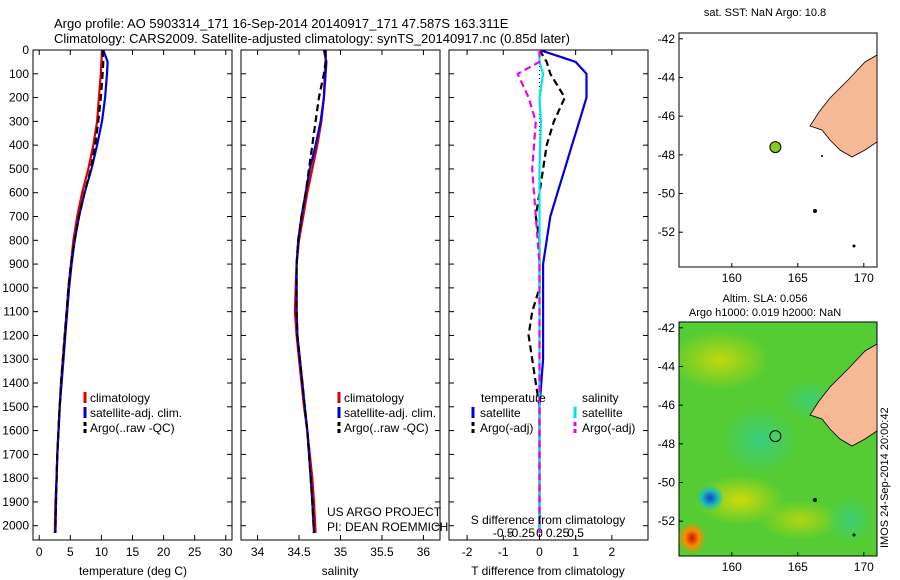 The width and height of the screenshot is (900, 580). What do you see at coordinates (133, 552) in the screenshot?
I see `x-tick-label: 15` at bounding box center [133, 552].